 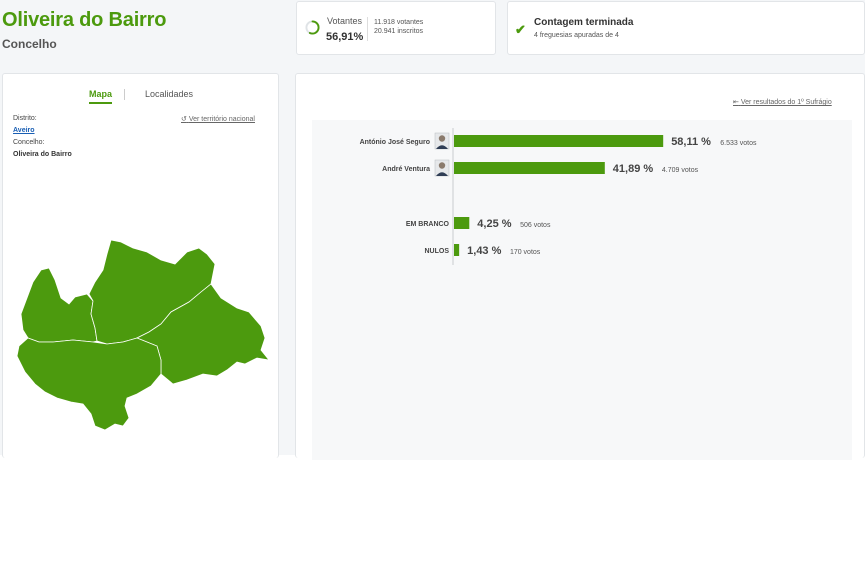 What do you see at coordinates (399, 22) in the screenshot?
I see `votantes-count: 11.918 votantes` at bounding box center [399, 22].